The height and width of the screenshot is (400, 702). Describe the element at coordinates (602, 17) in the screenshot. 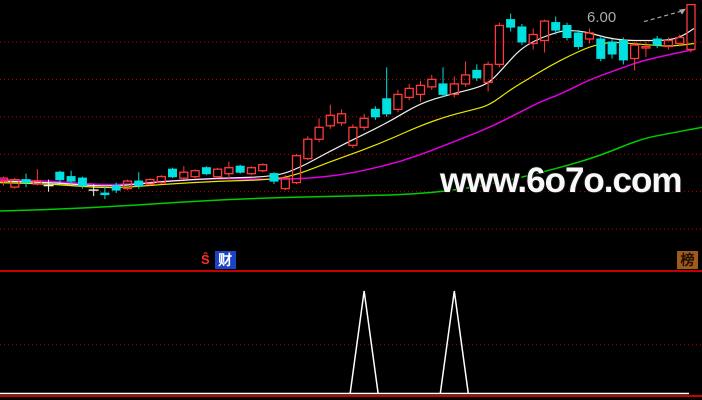

I see `price-annotation-label: 6.00` at that location.